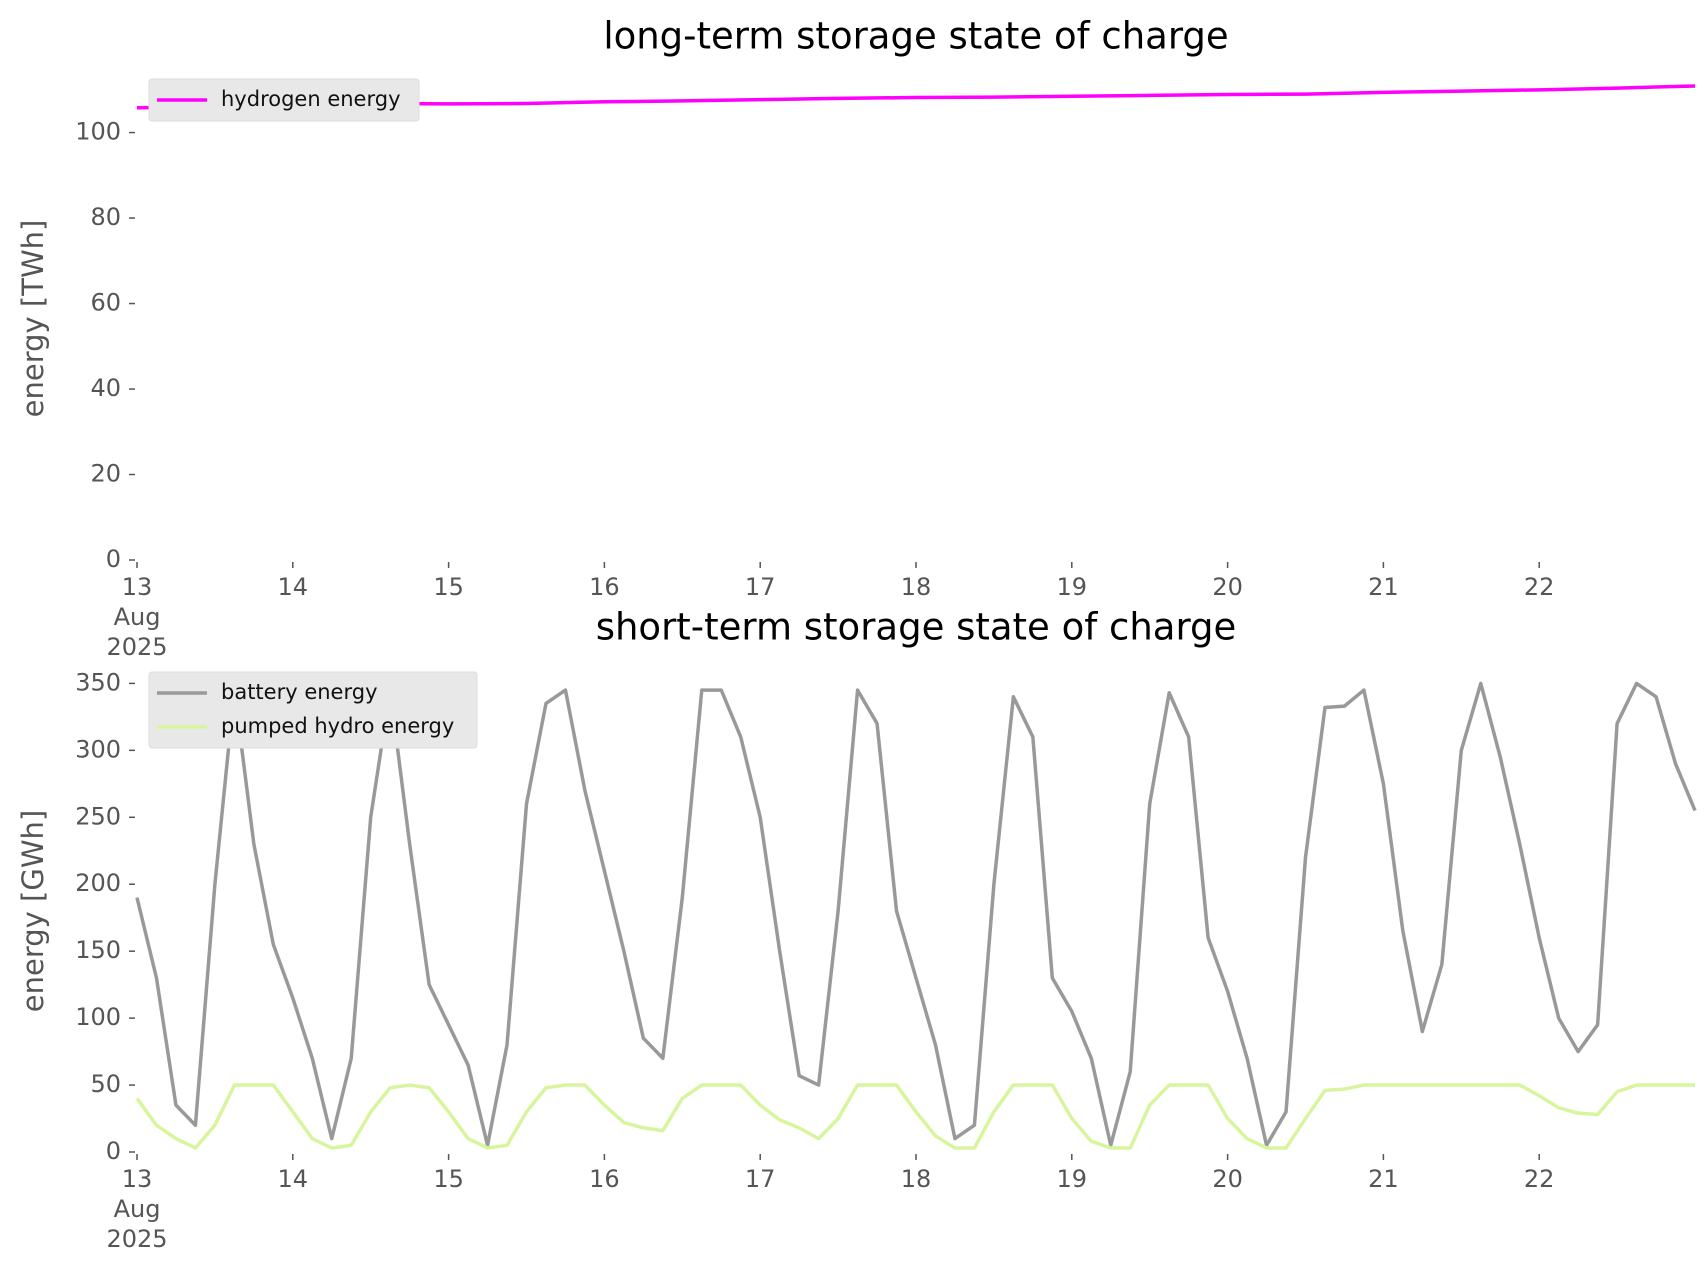 The width and height of the screenshot is (1706, 1277). I want to click on y-tick-label: 200, so click(98, 883).